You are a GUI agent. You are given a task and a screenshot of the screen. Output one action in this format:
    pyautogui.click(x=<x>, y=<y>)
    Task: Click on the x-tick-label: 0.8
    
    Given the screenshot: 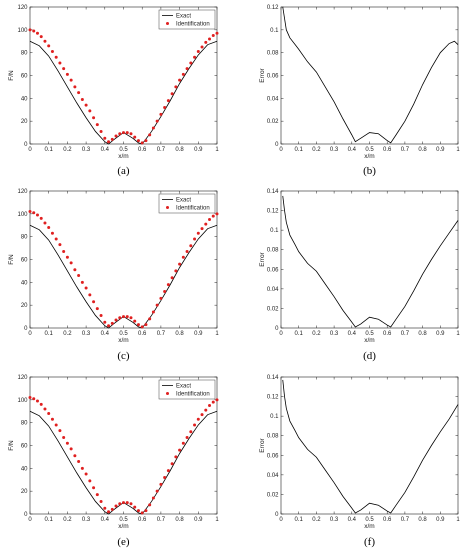 What is the action you would take?
    pyautogui.click(x=422, y=334)
    